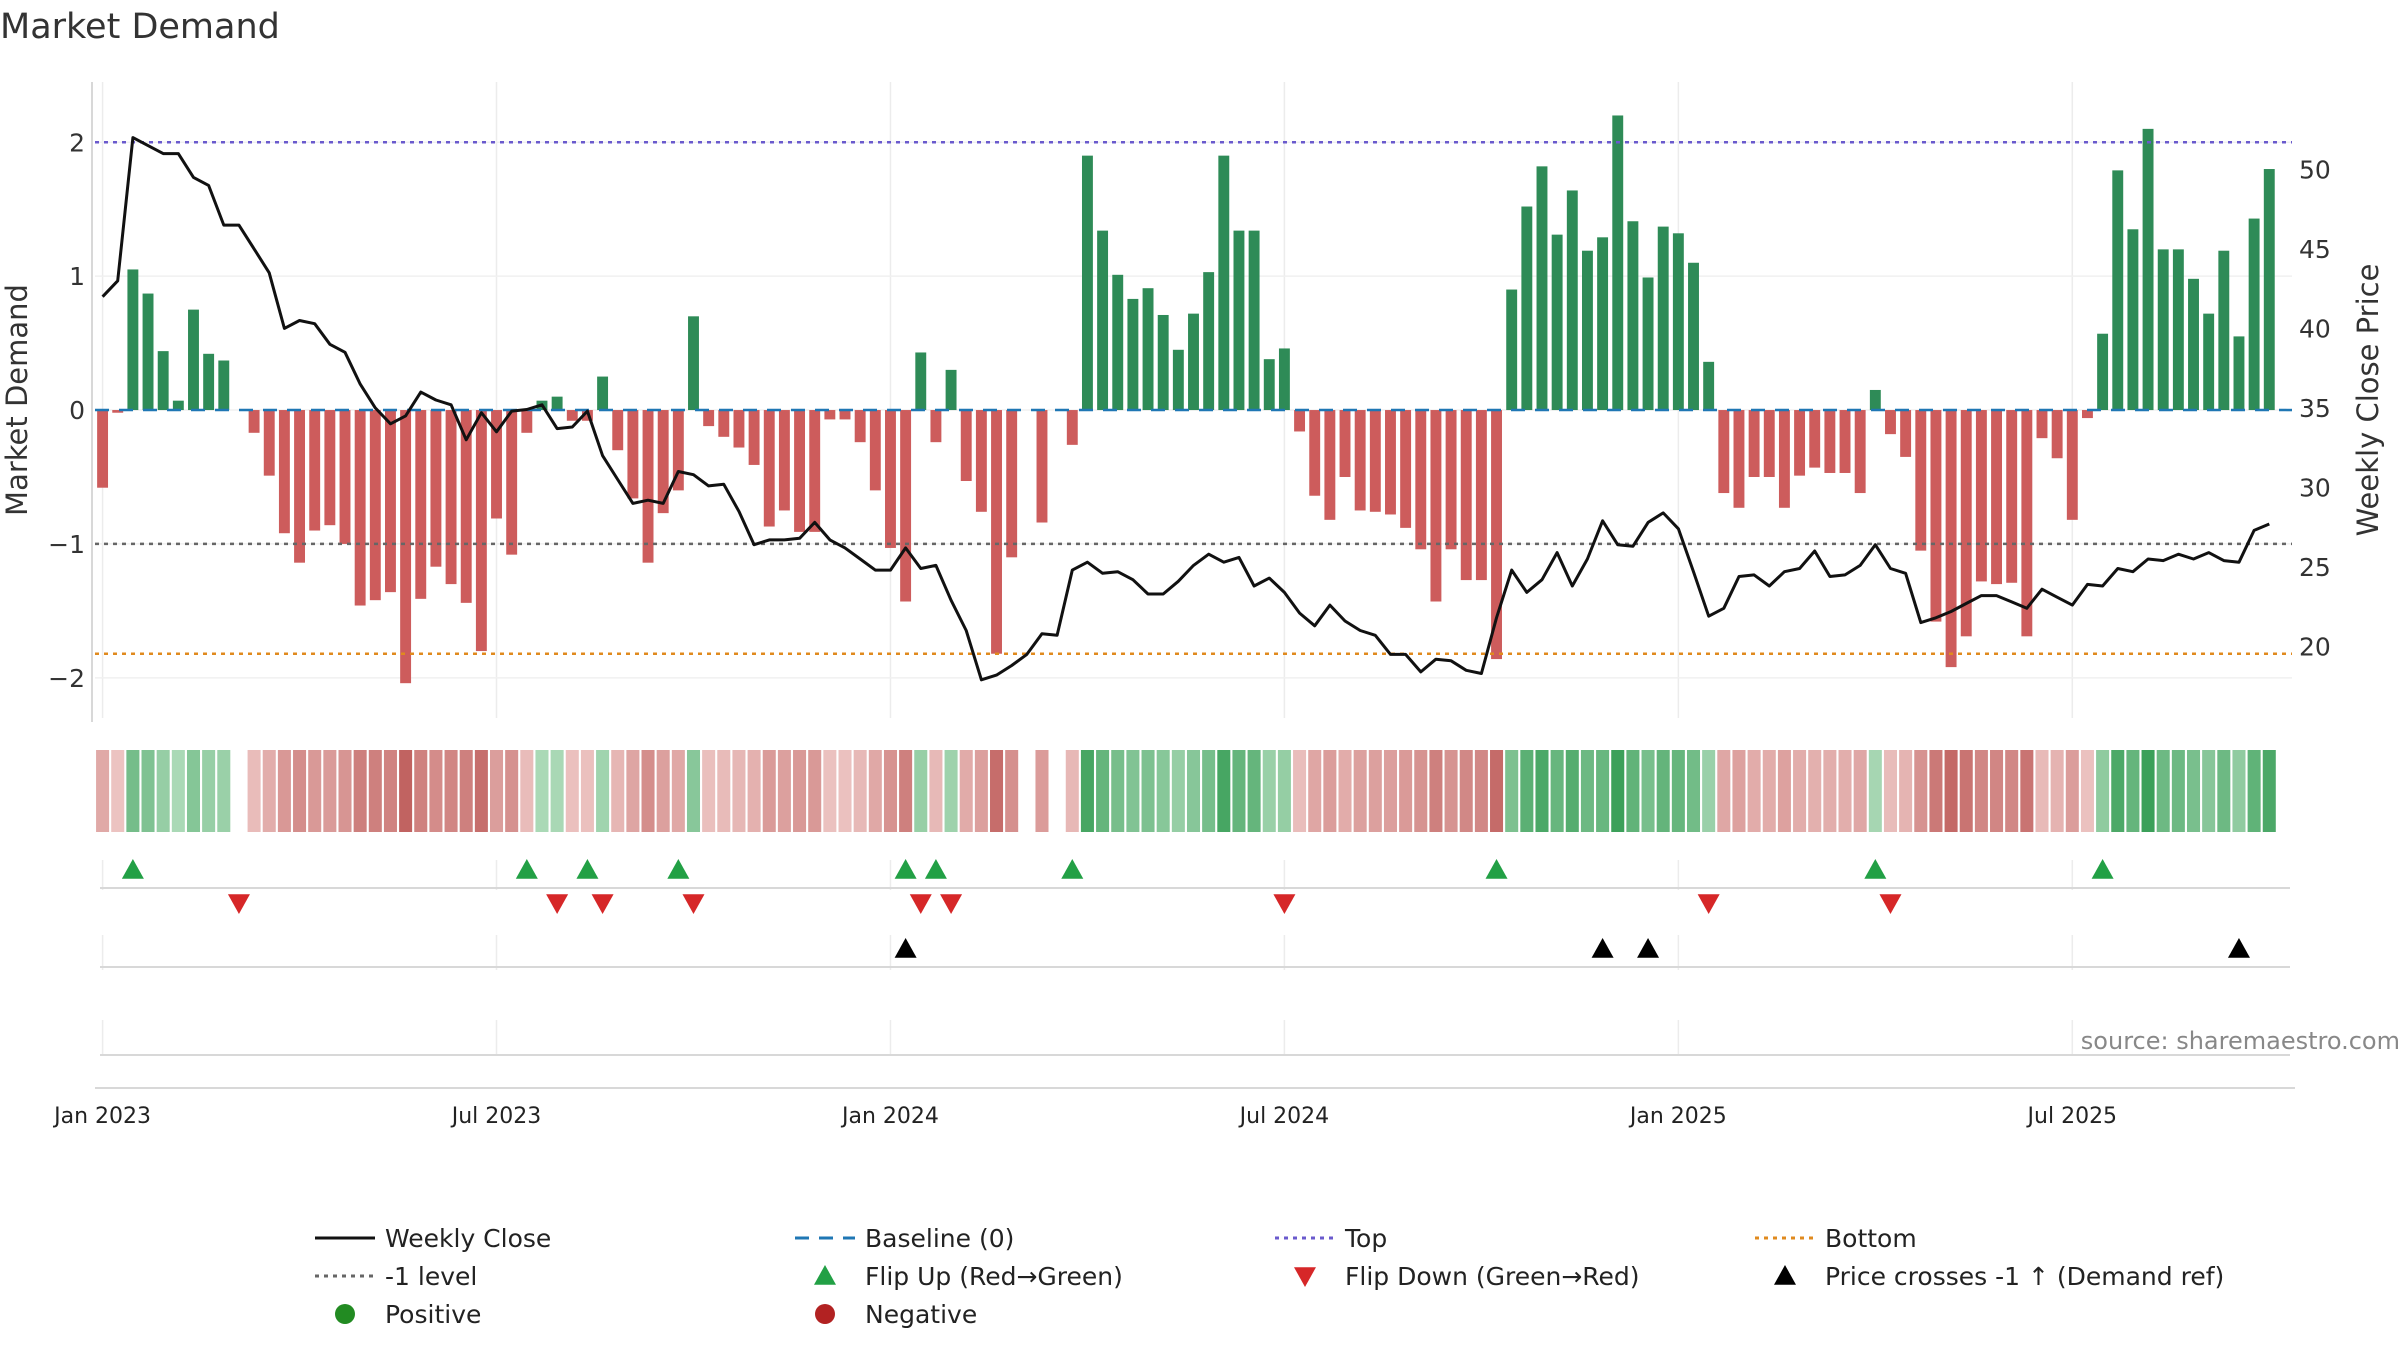 The height and width of the screenshot is (1350, 2400). What do you see at coordinates (2315, 408) in the screenshot?
I see `right-tick-label: 35` at bounding box center [2315, 408].